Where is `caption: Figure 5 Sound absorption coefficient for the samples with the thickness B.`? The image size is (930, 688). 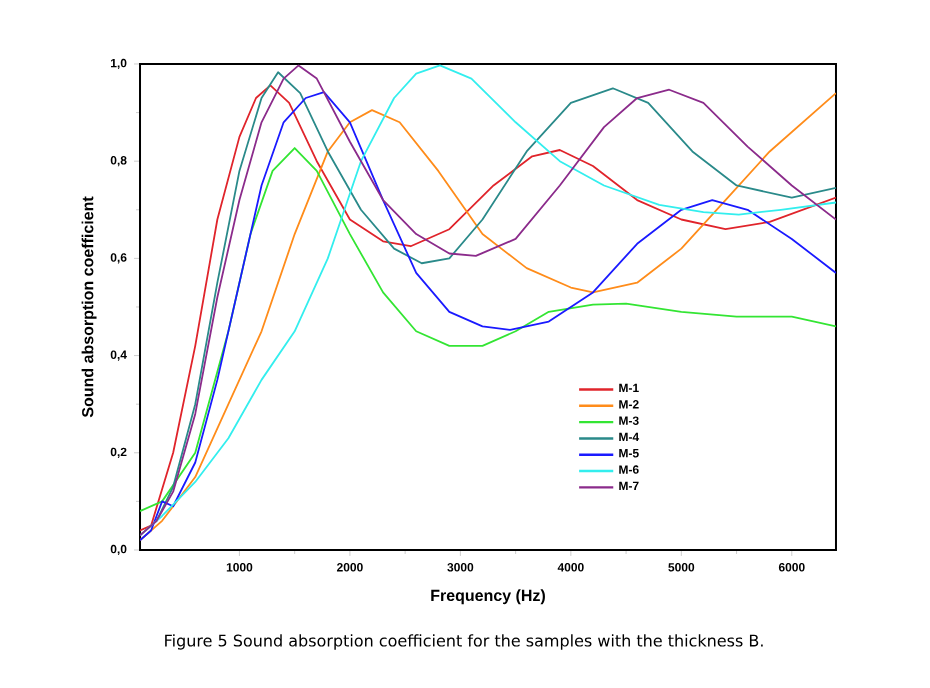 caption: Figure 5 Sound absorption coefficient for the samples with the thickness B. is located at coordinates (464, 642).